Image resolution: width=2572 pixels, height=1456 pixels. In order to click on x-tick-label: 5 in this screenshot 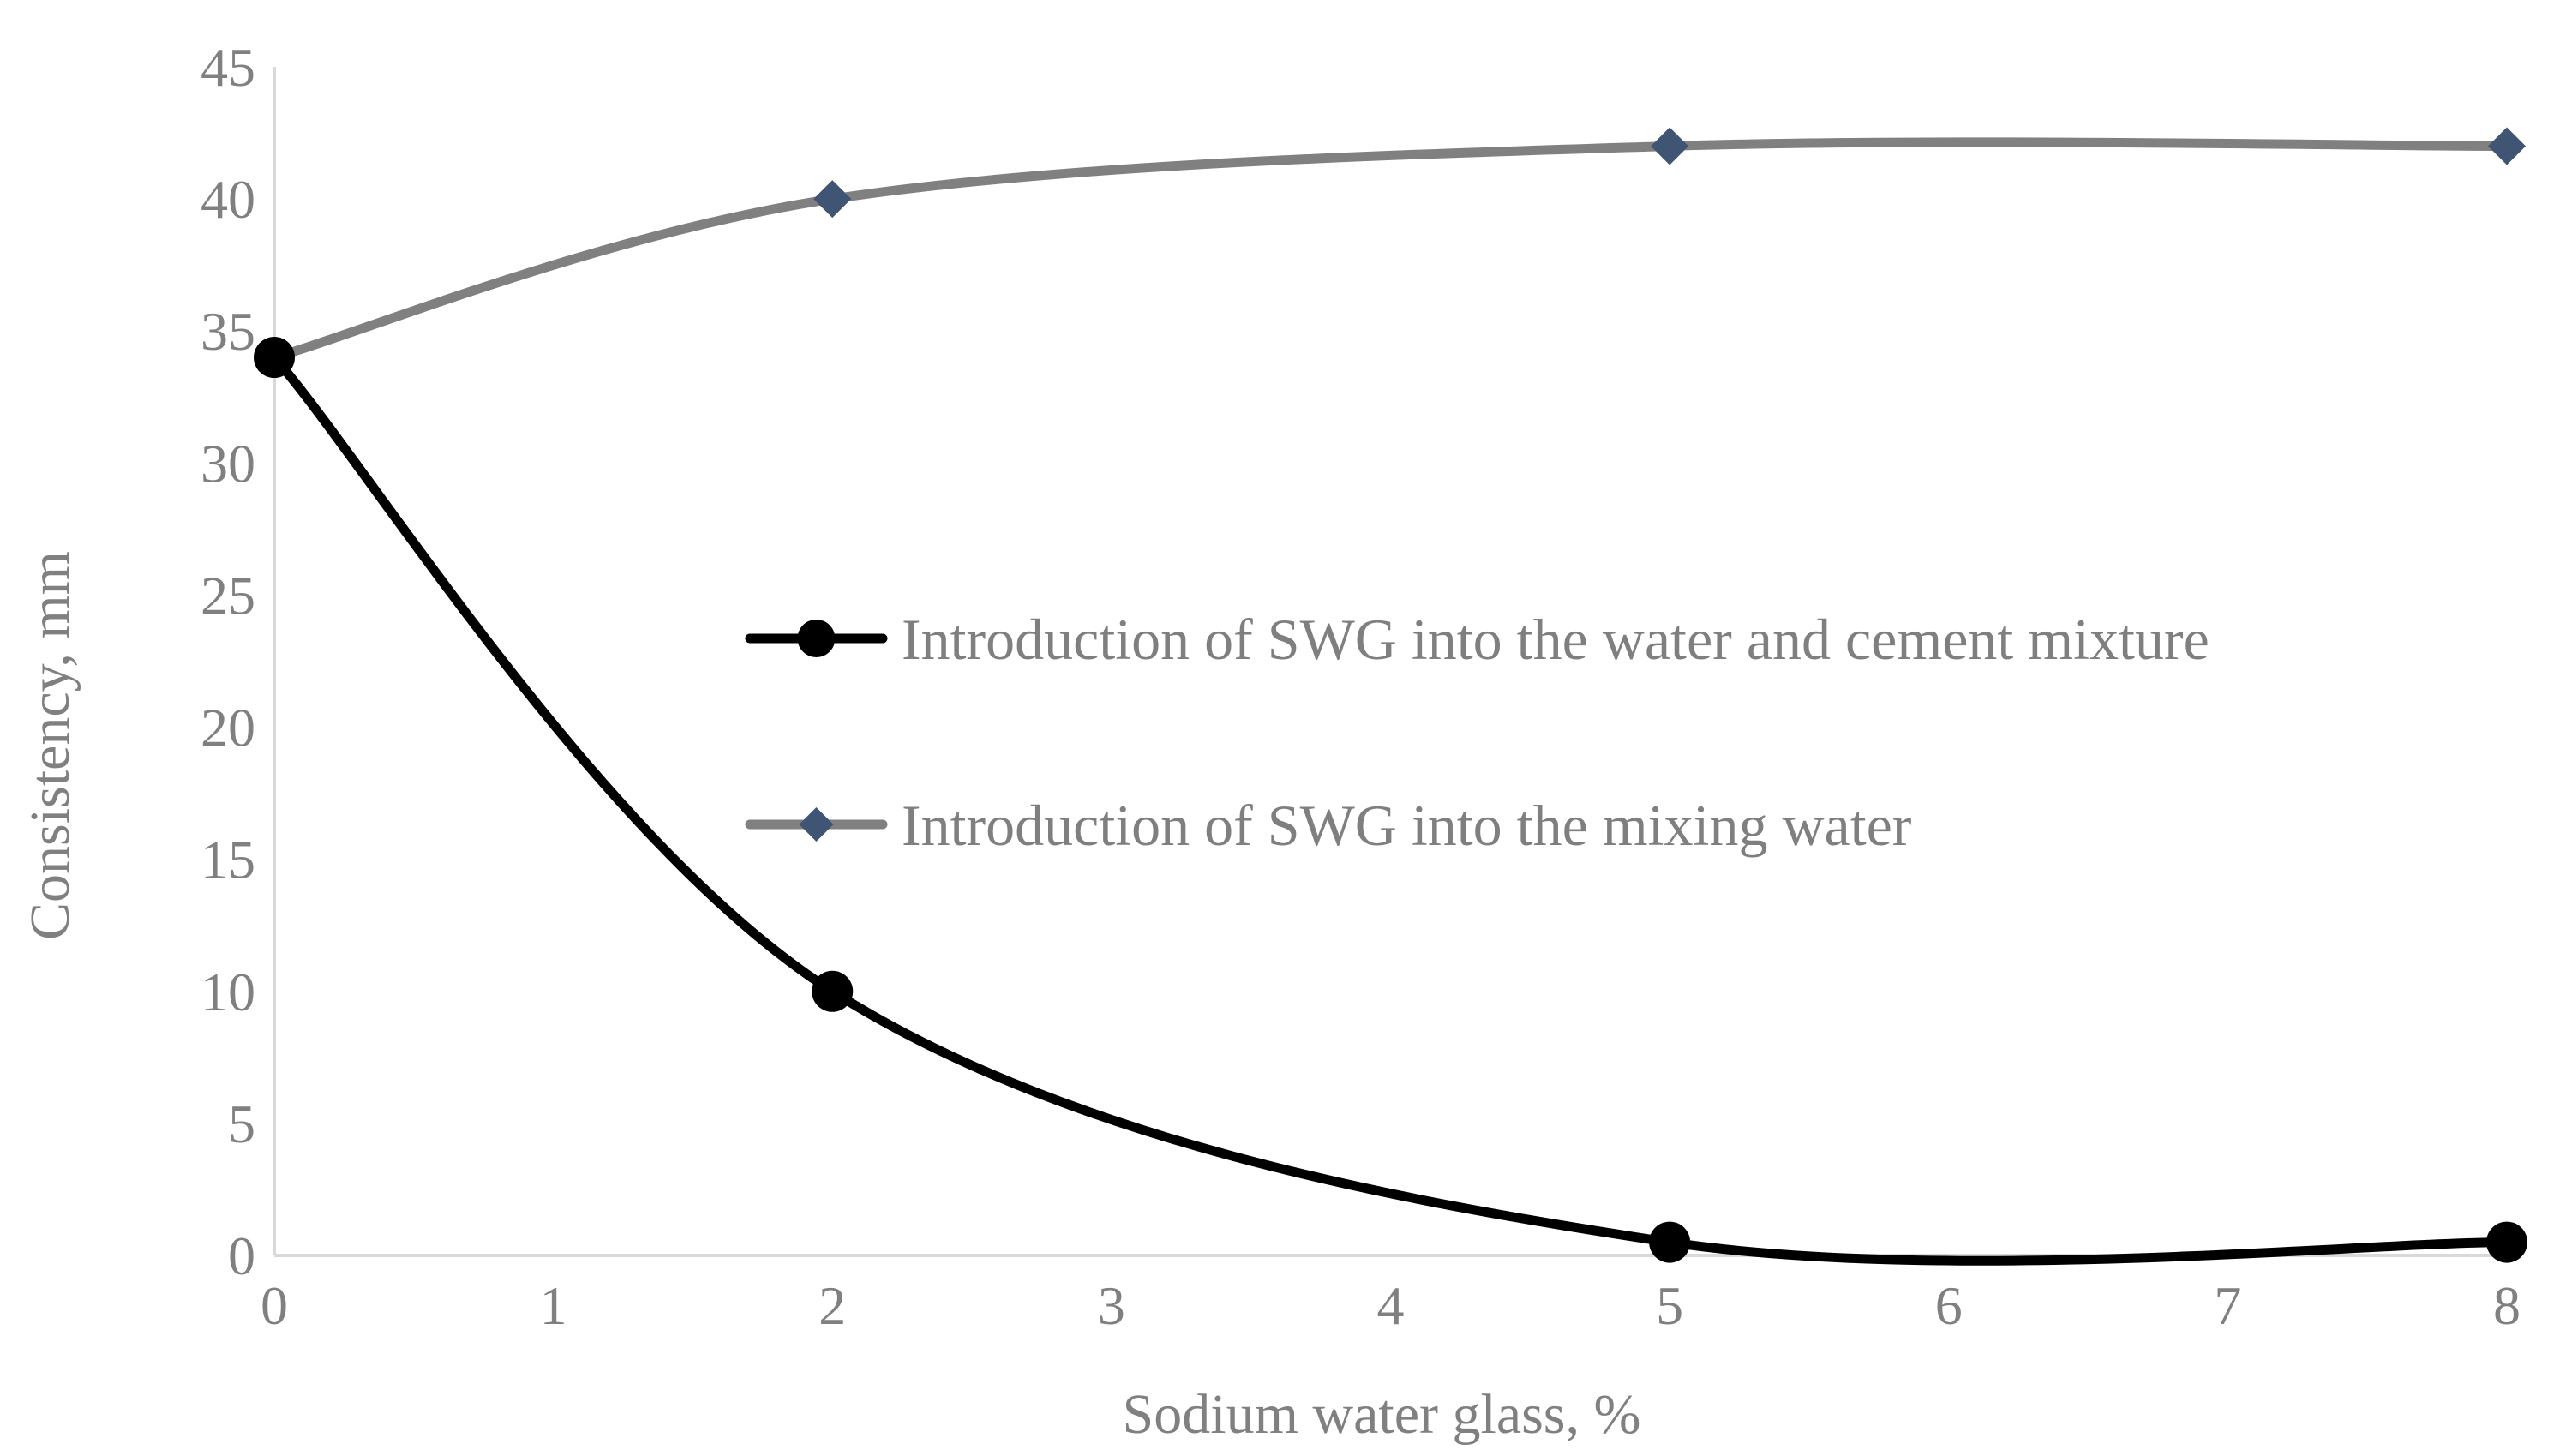, I will do `click(1669, 1306)`.